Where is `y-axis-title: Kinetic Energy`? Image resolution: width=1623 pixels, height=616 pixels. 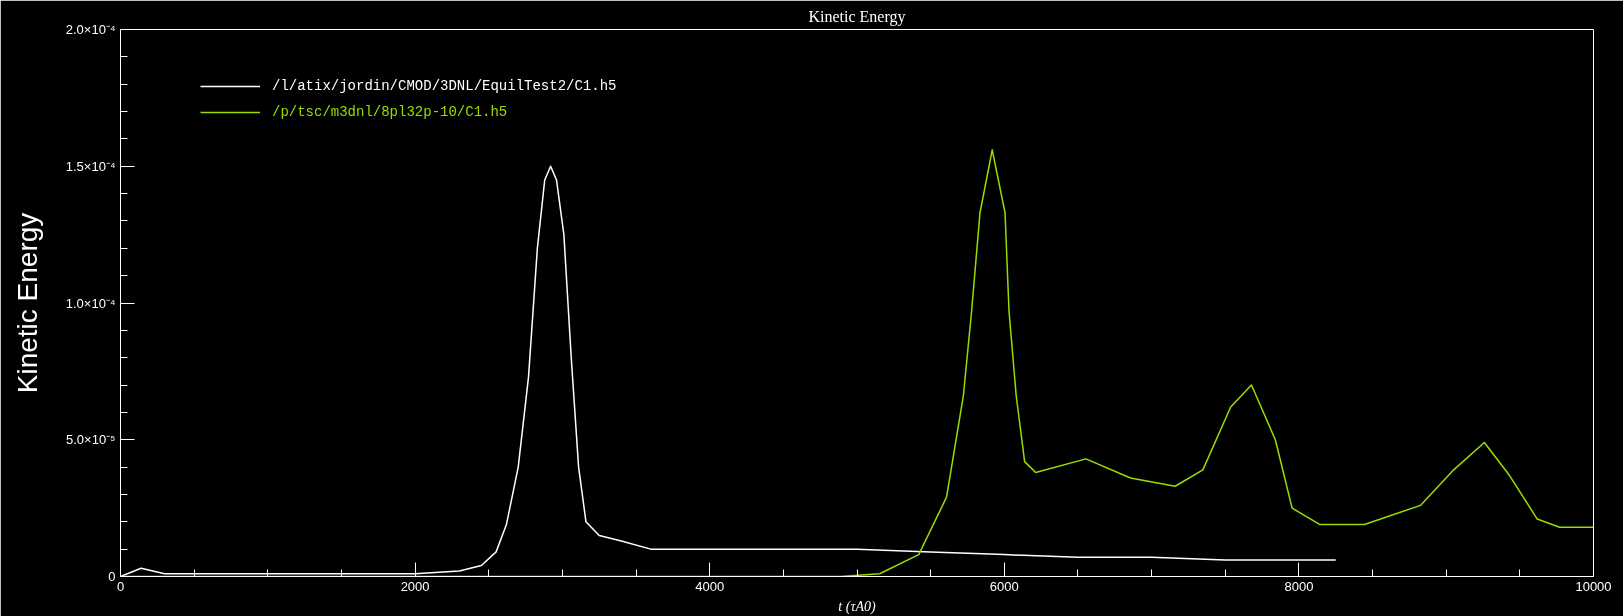
y-axis-title: Kinetic Energy is located at coordinates (27, 303).